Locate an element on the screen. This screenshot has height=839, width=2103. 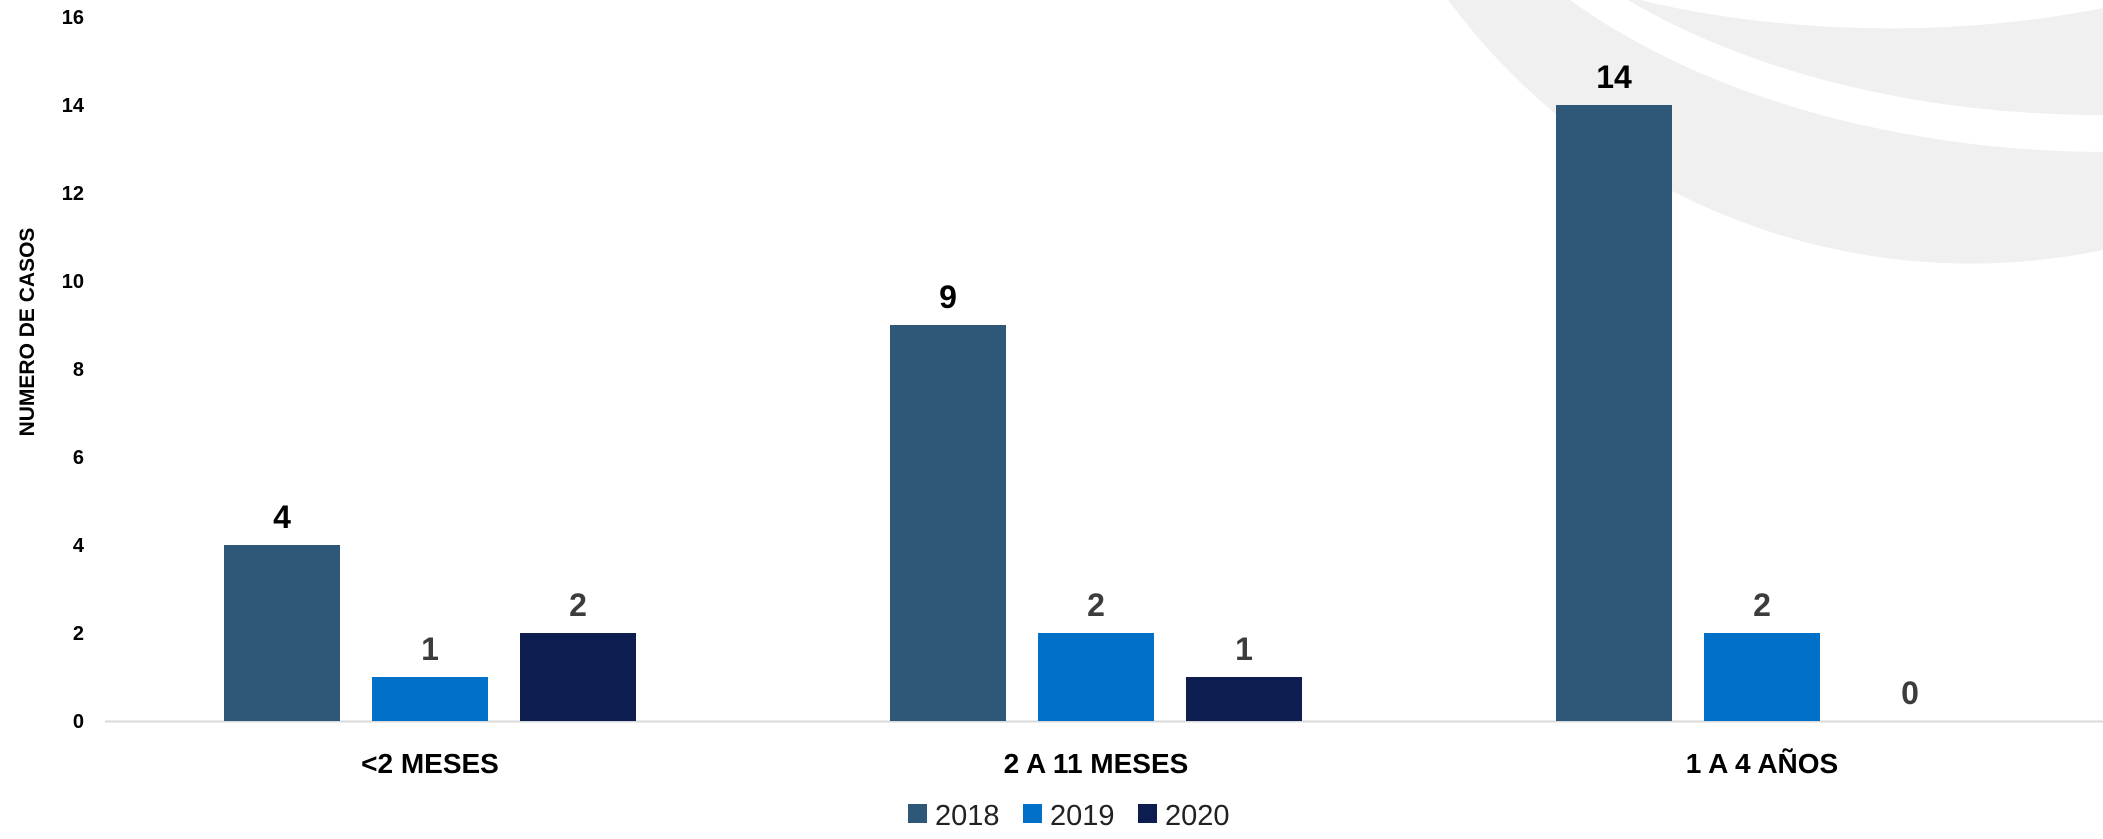
legend-item-2020: 2020 is located at coordinates (1184, 816).